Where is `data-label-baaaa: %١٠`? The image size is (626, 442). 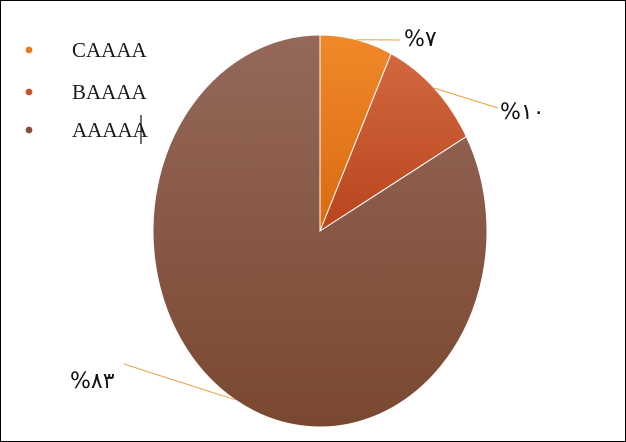
data-label-baaaa: %١٠ is located at coordinates (522, 112).